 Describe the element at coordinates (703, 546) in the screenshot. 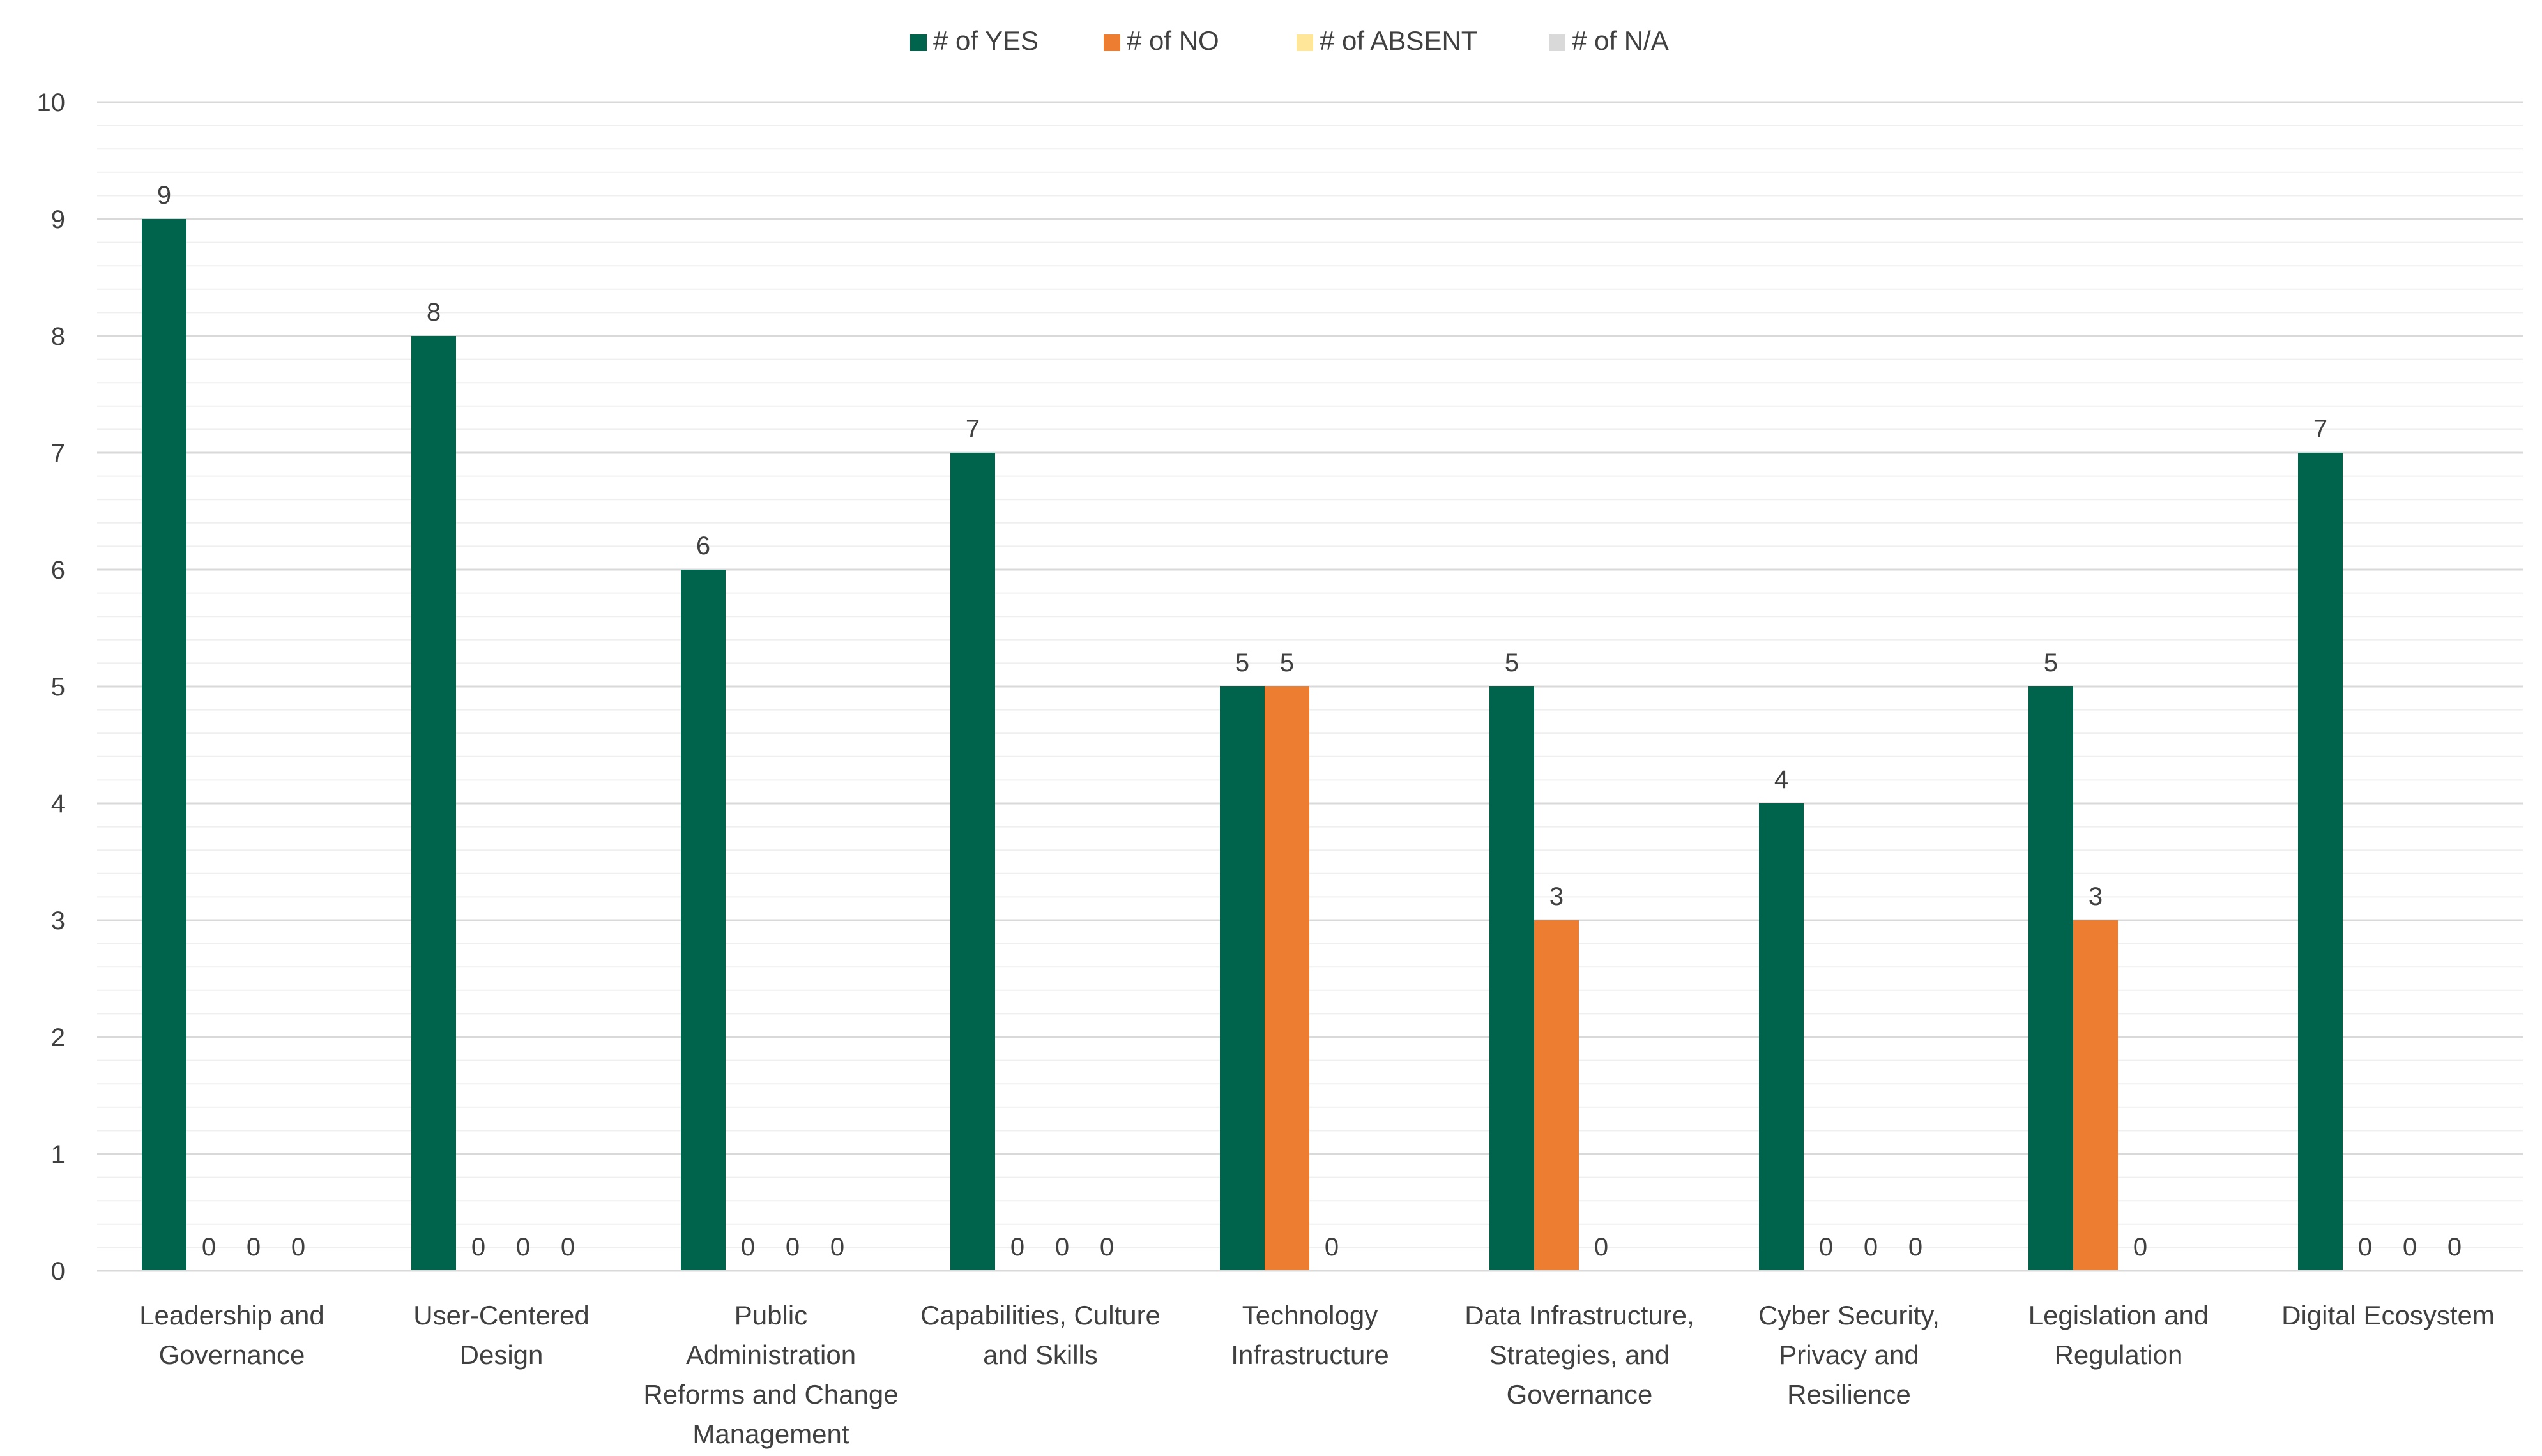

I see `data-label-2-0: 6` at that location.